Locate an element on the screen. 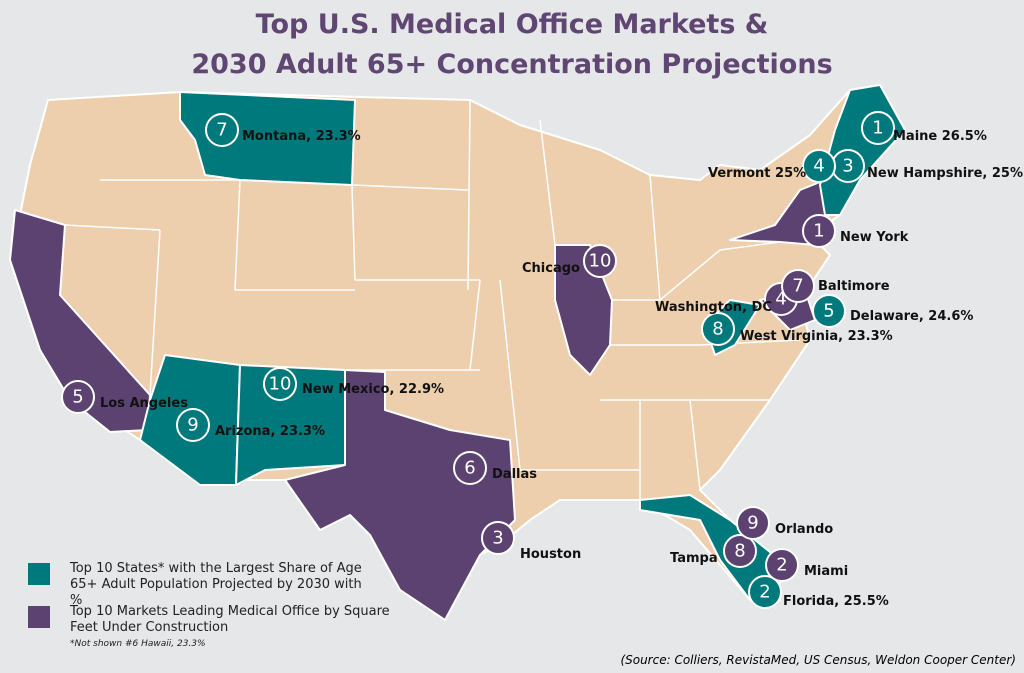 Image resolution: width=1024 pixels, height=673 pixels. market-rank: 7 is located at coordinates (797, 286).